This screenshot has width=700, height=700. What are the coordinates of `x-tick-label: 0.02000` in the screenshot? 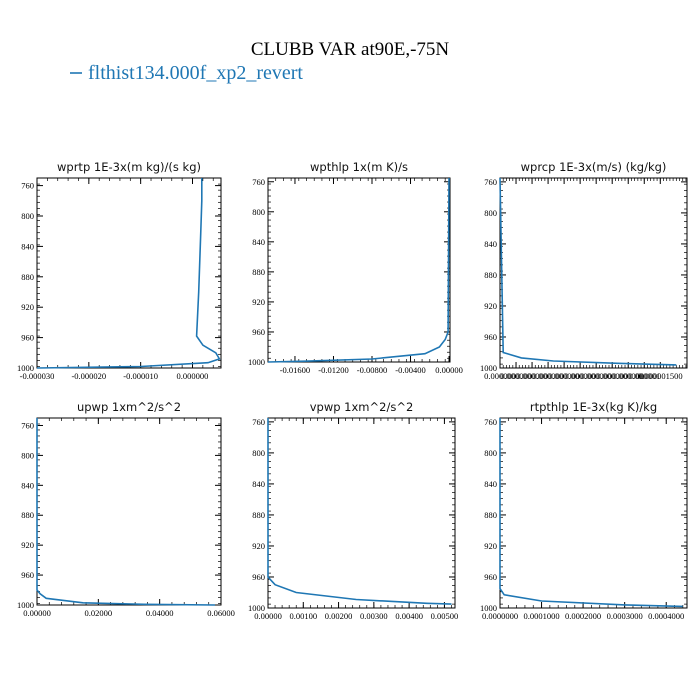 It's located at (99, 613).